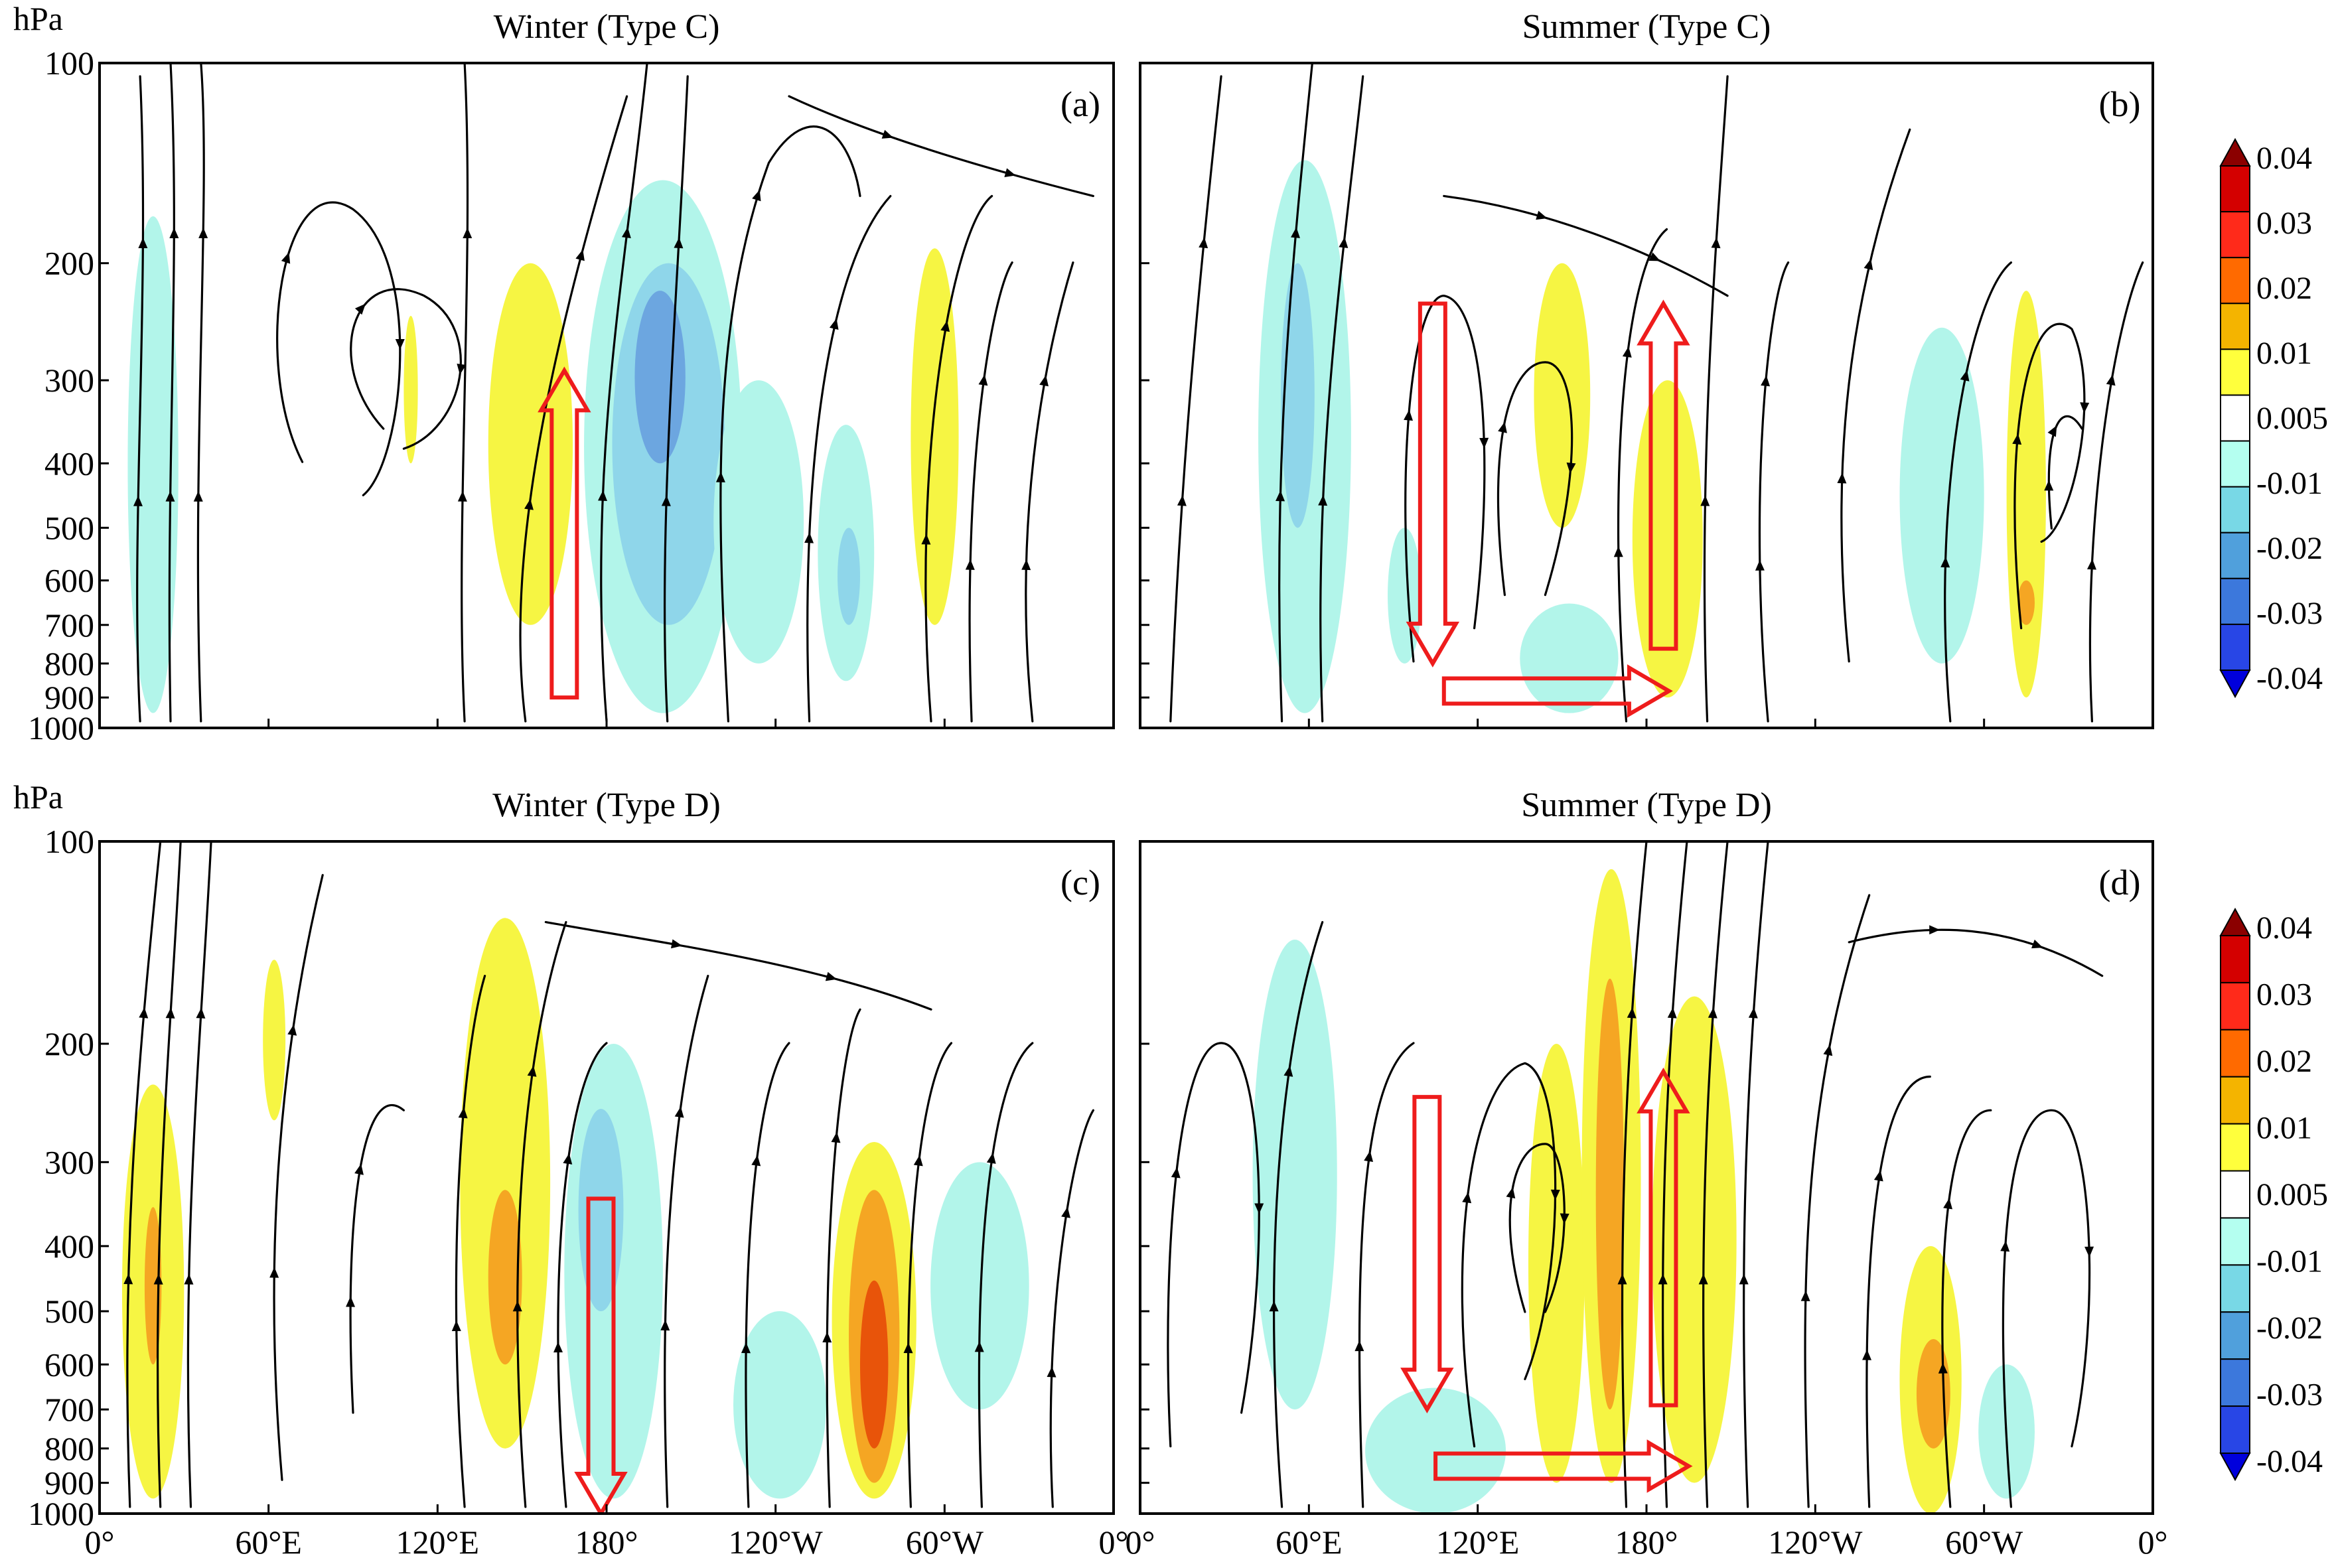 The width and height of the screenshot is (2336, 1568). I want to click on x-tick-label: 180°, so click(607, 1542).